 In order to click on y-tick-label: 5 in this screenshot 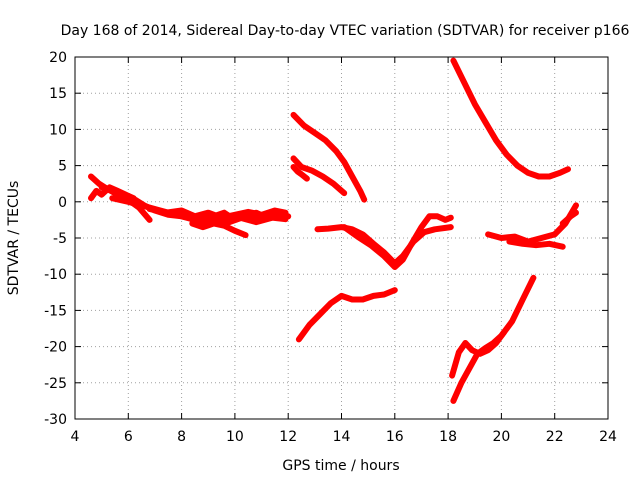, I will do `click(62, 167)`.